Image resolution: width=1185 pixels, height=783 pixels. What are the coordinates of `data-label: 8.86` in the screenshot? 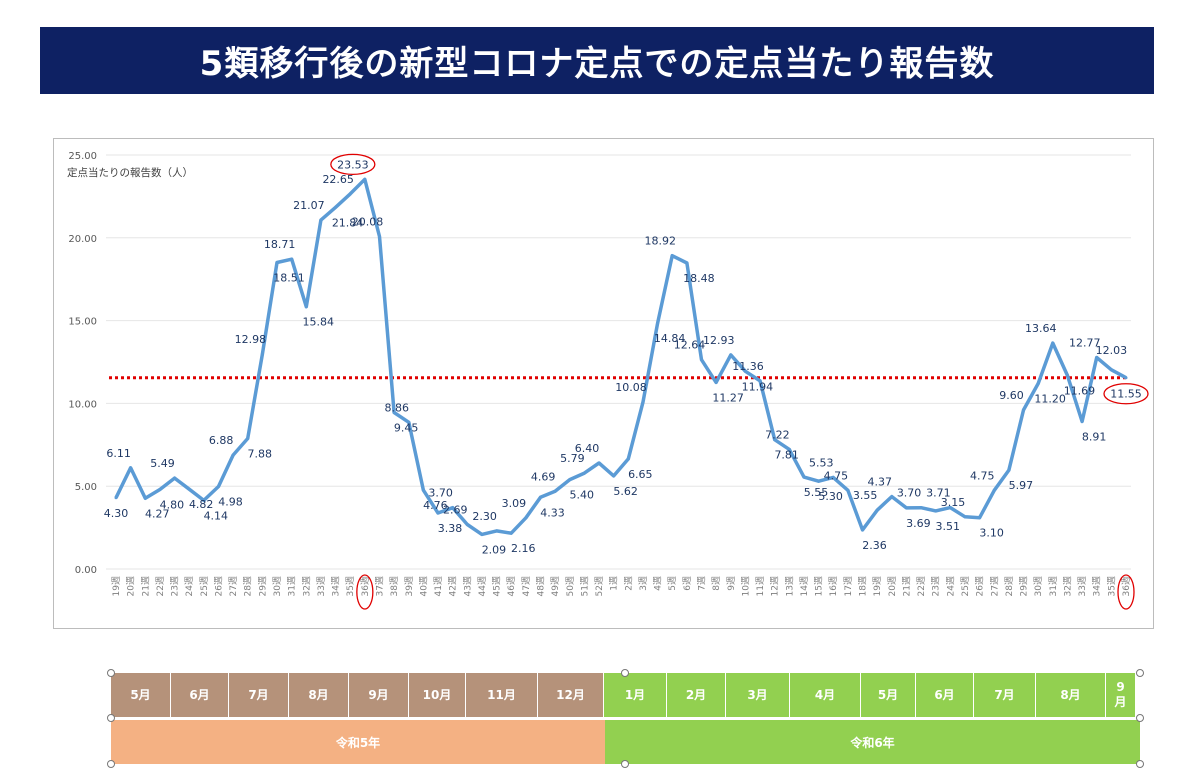 It's located at (397, 407).